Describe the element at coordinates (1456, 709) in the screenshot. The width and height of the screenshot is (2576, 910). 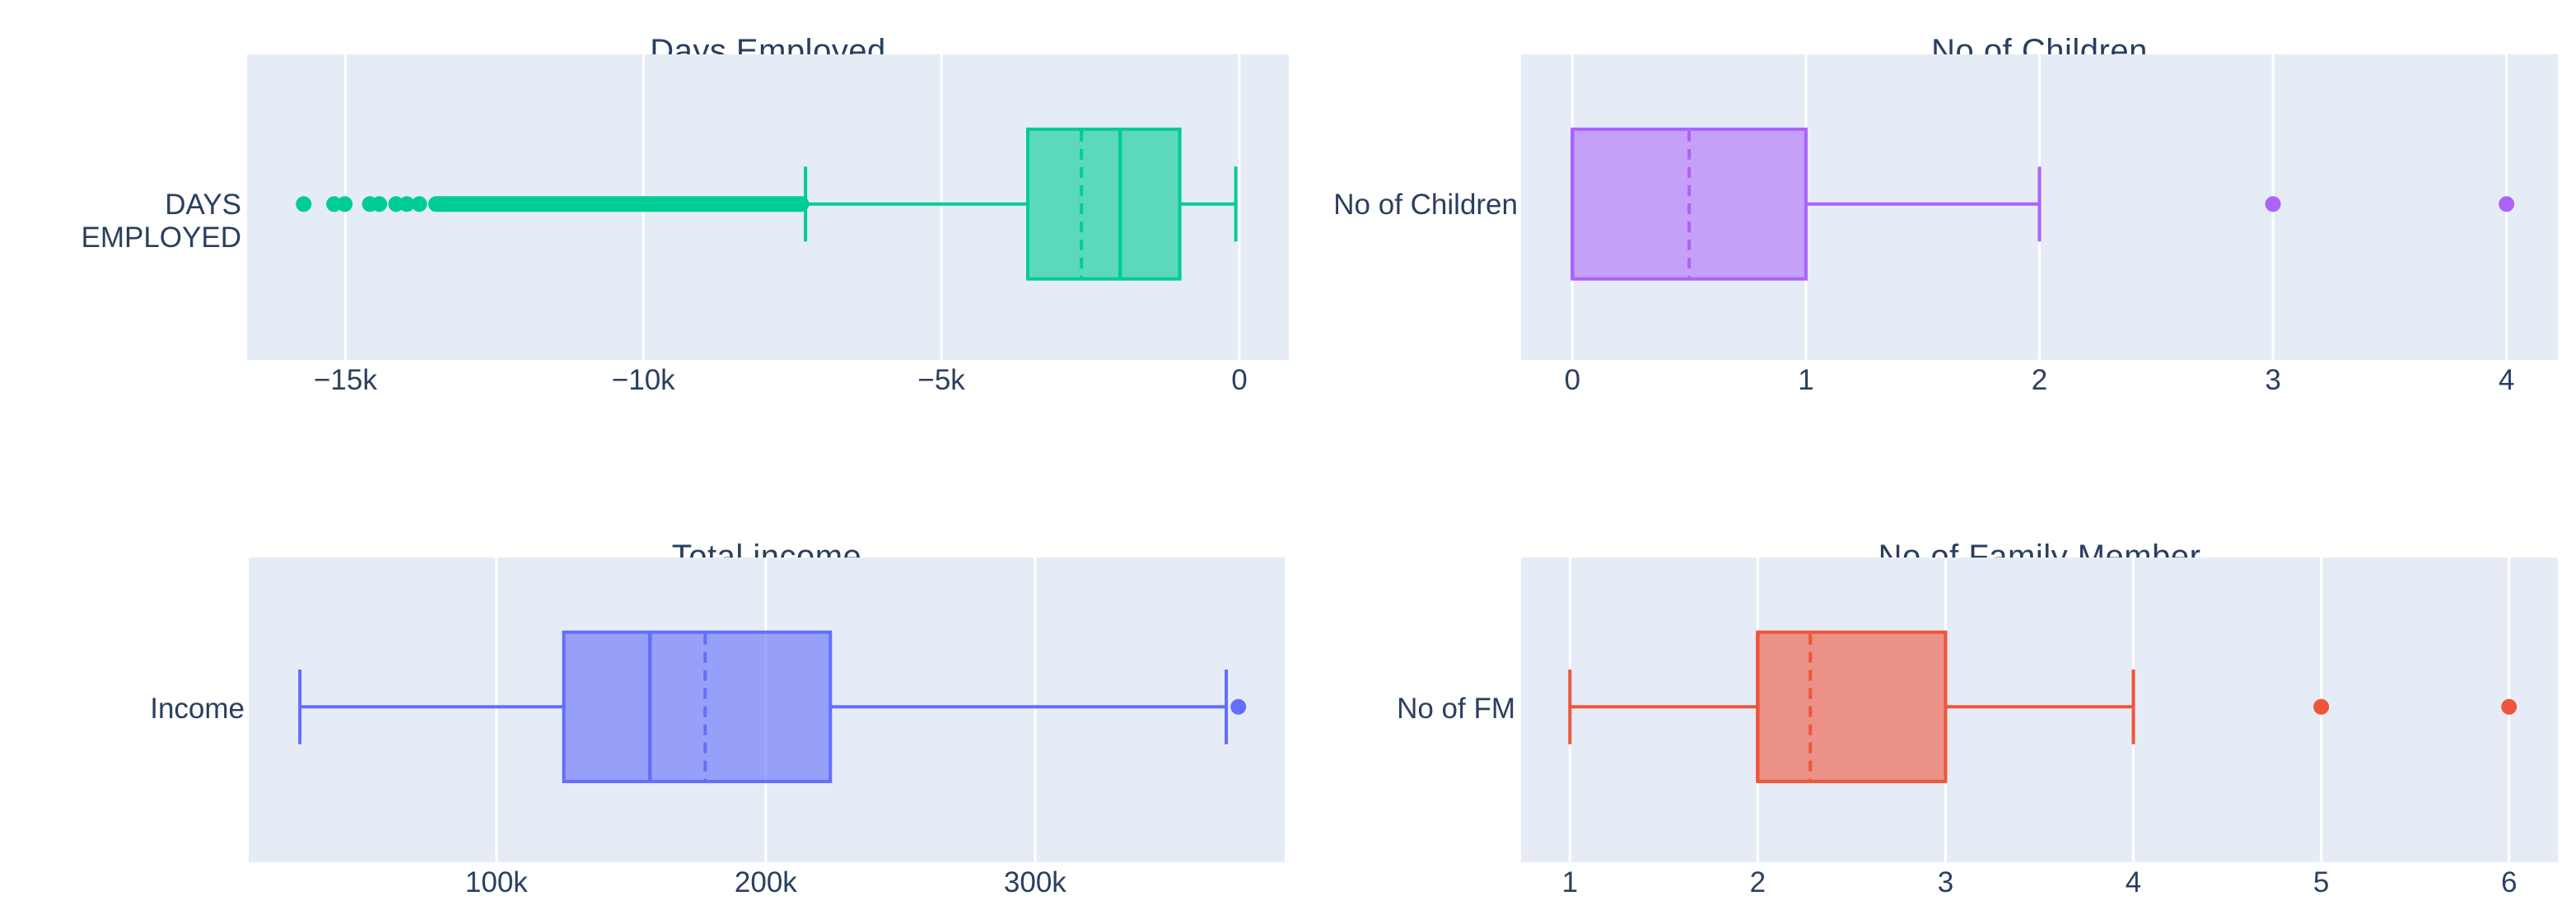
I see `y-axis-label: No of FM` at that location.